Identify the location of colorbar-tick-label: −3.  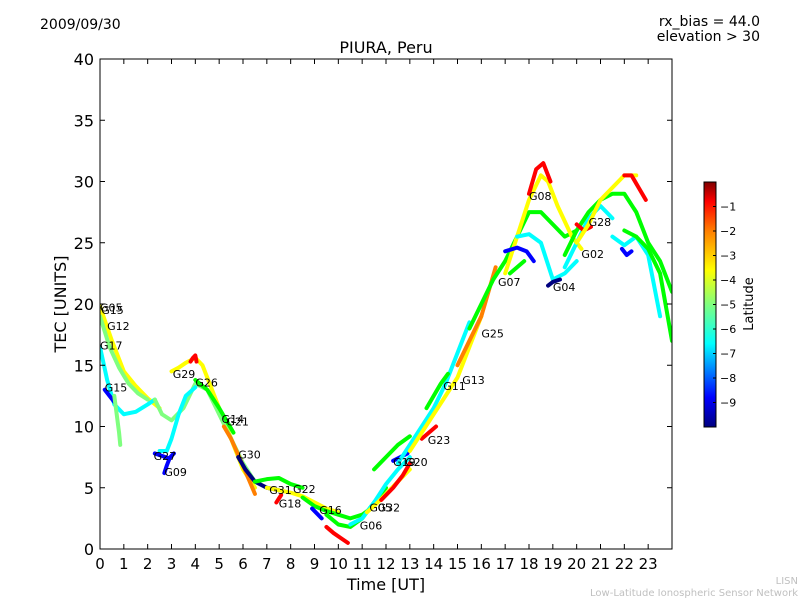
(728, 256).